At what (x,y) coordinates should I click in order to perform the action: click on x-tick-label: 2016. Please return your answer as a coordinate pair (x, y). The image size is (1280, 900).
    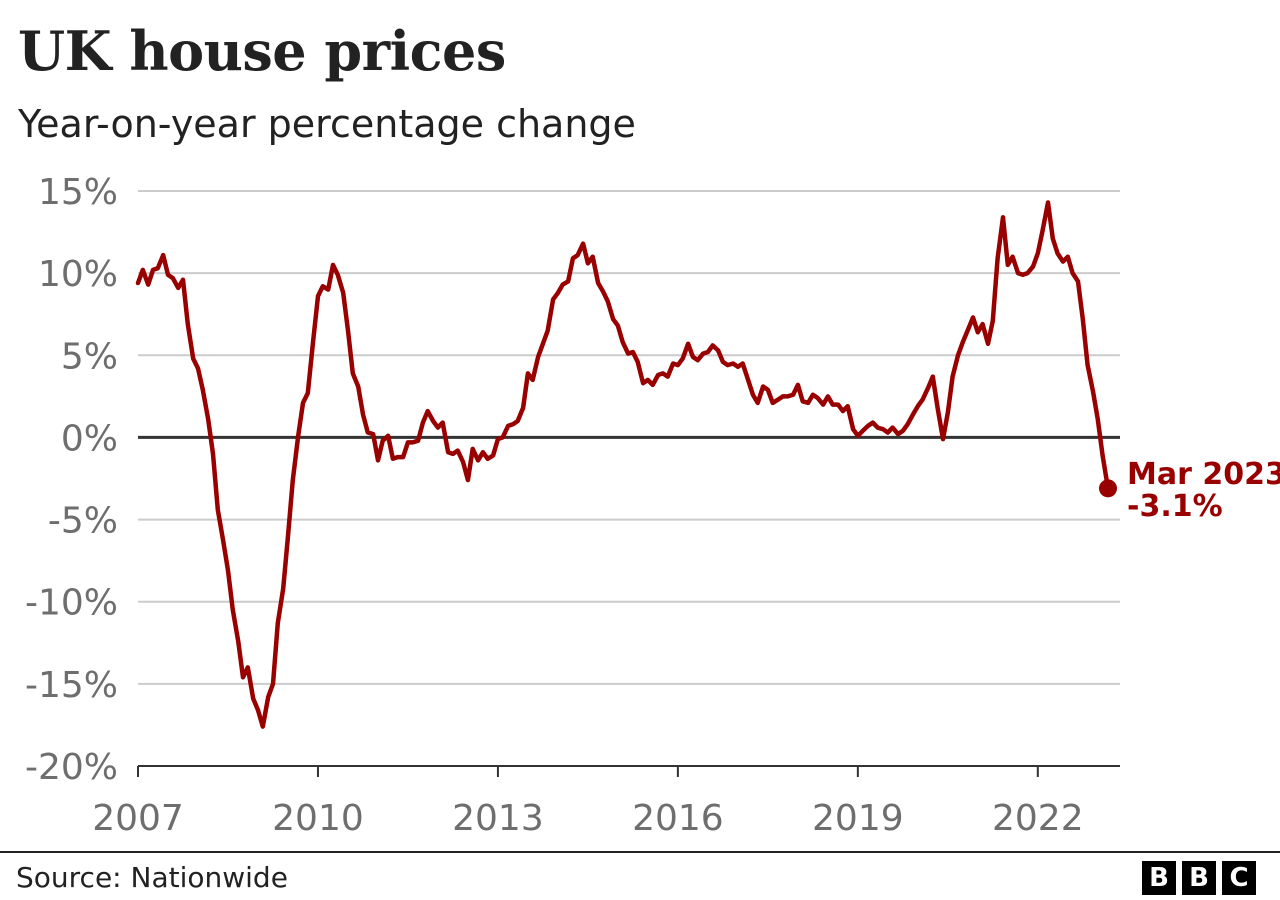
    Looking at the image, I should click on (678, 818).